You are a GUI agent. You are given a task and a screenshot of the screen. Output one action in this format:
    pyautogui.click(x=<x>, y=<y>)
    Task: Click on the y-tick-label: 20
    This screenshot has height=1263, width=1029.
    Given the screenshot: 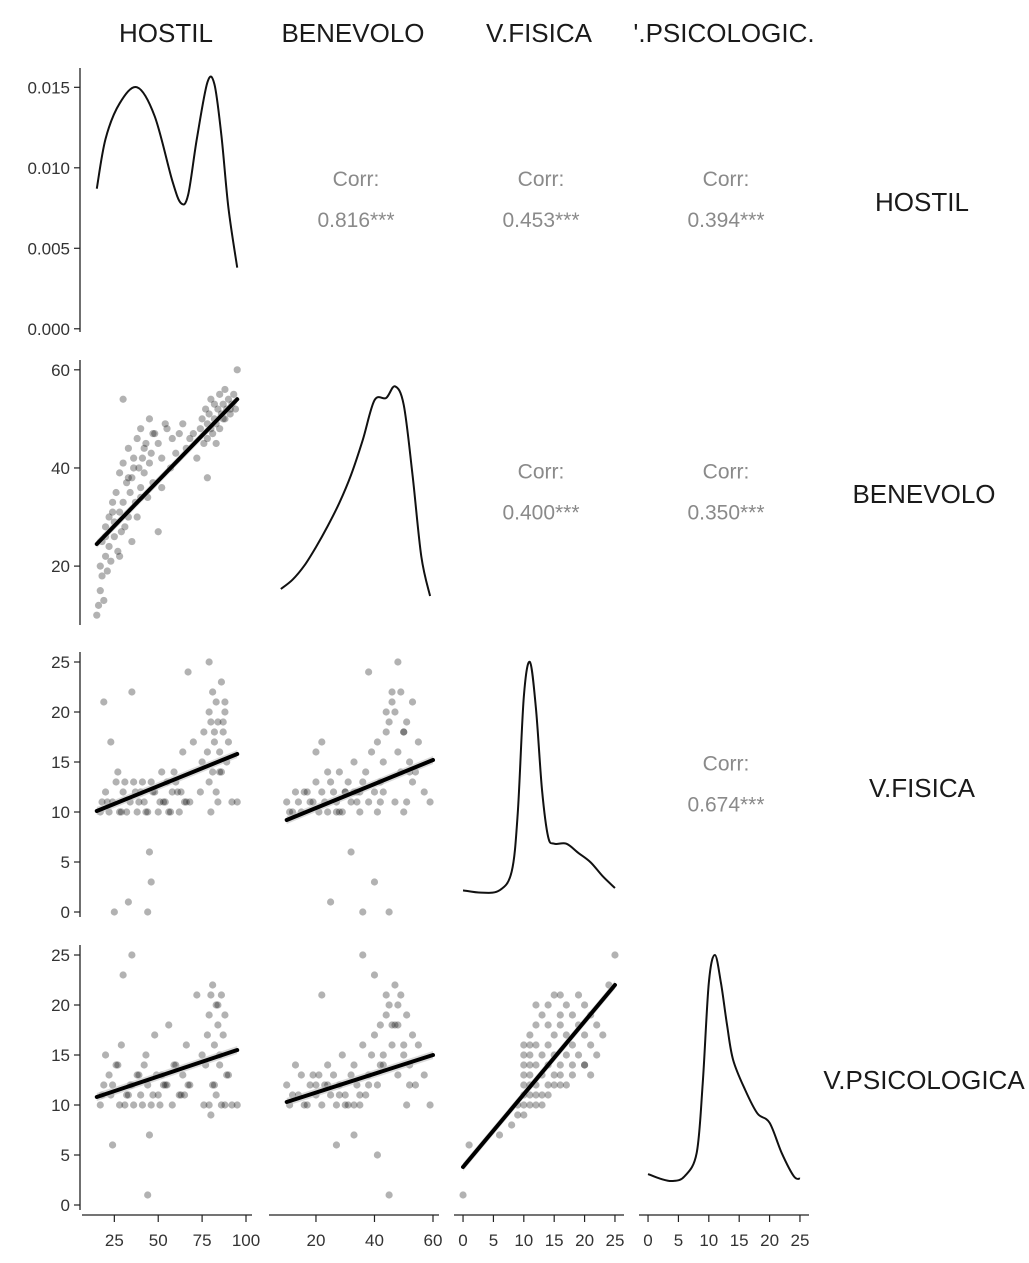 What is the action you would take?
    pyautogui.click(x=60, y=1005)
    